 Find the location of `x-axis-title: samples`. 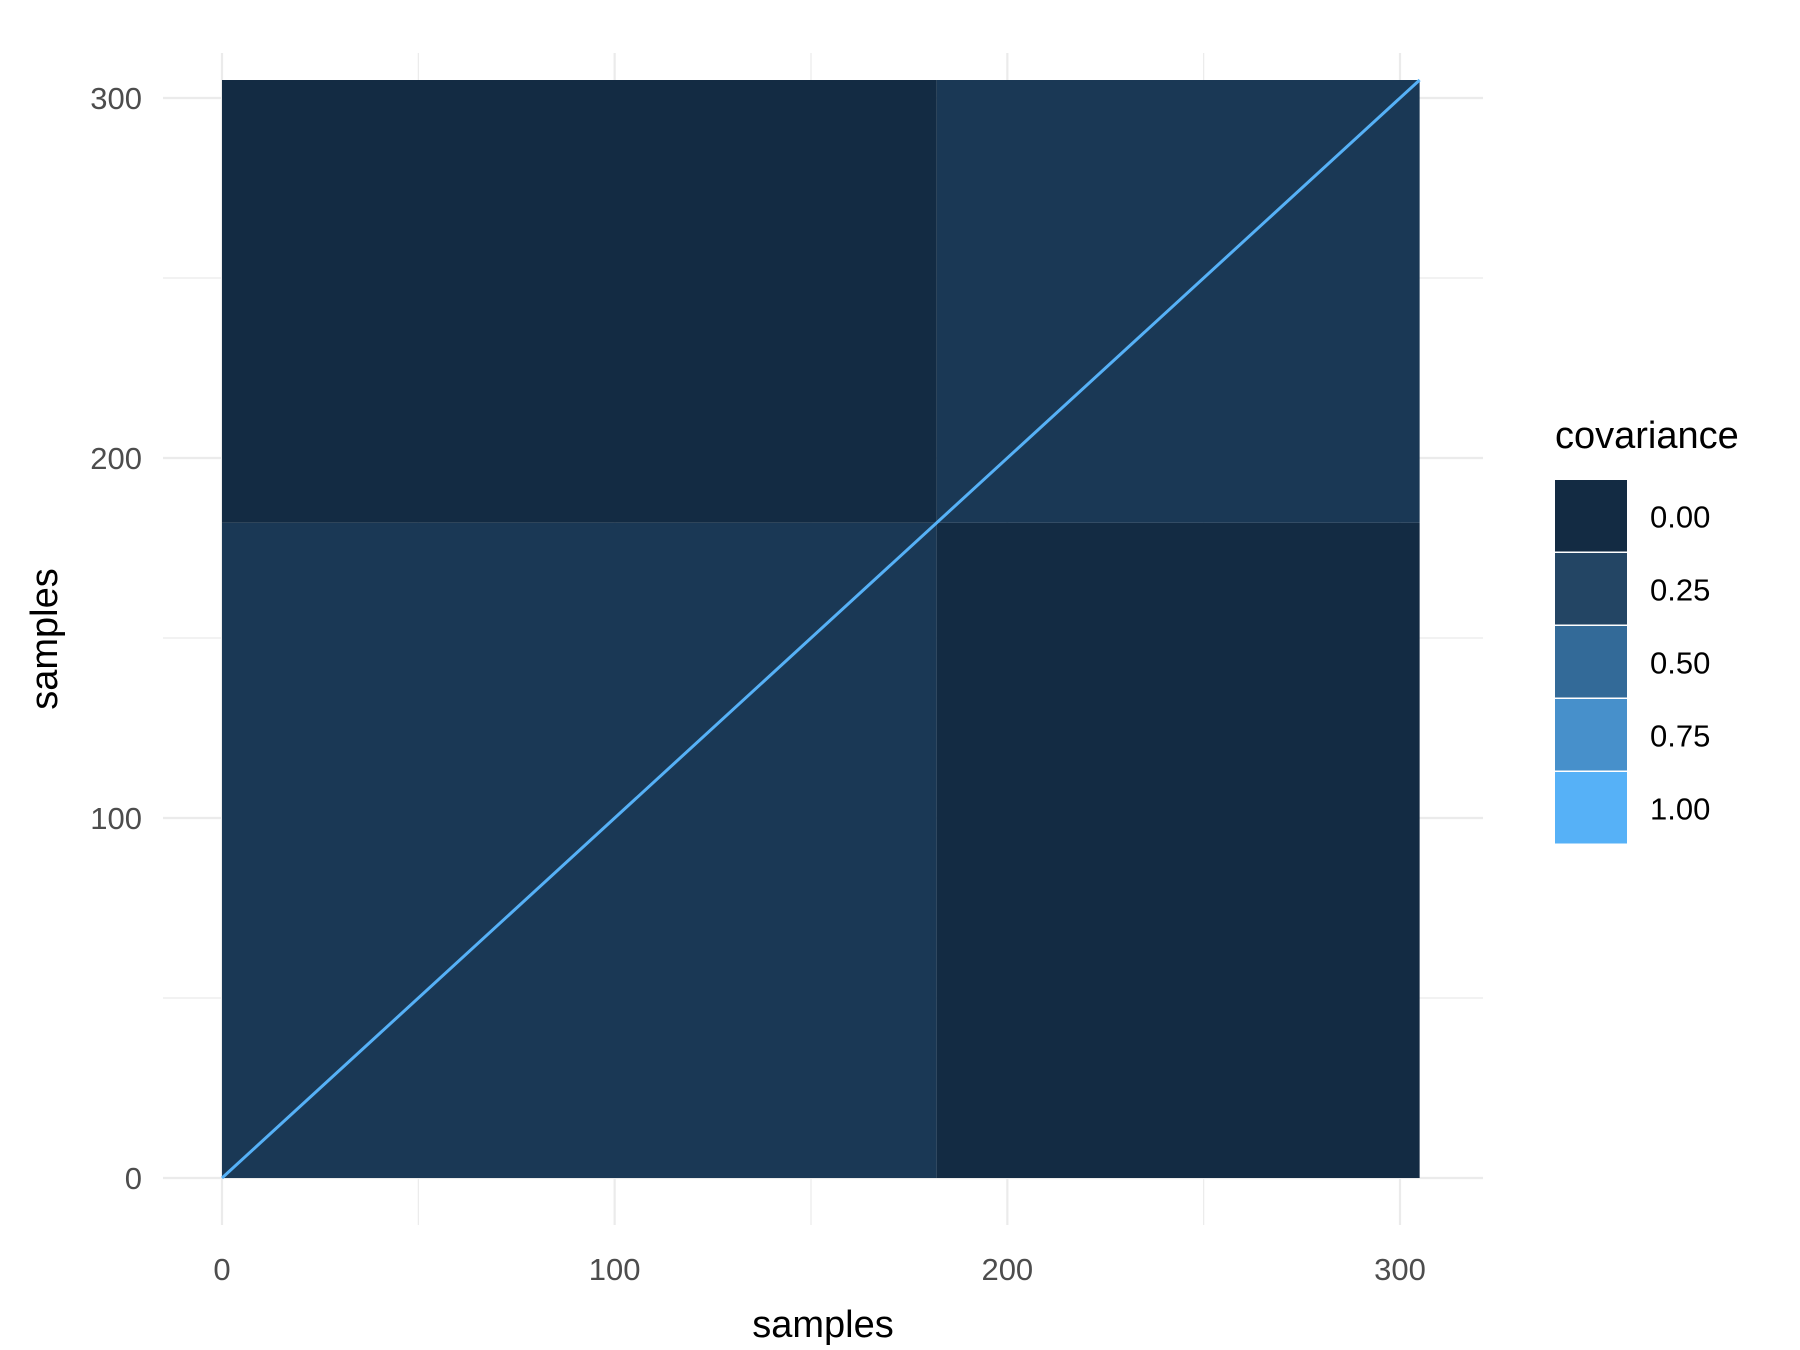

x-axis-title: samples is located at coordinates (823, 1325).